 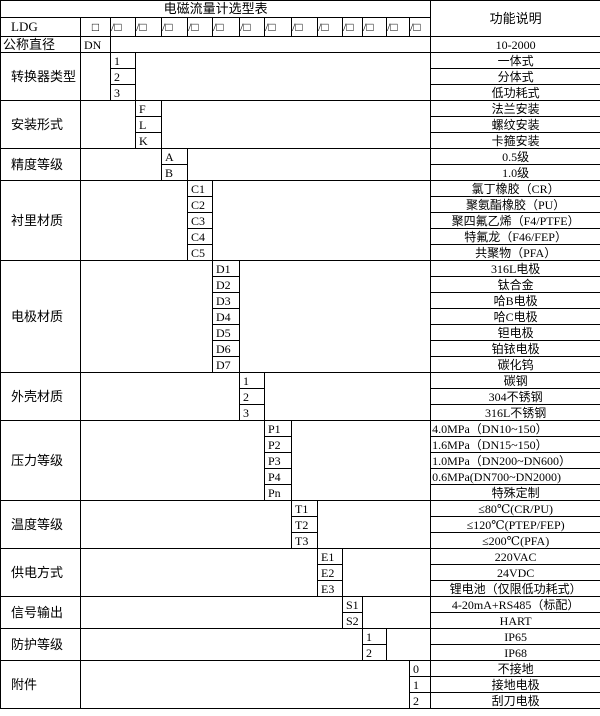 What do you see at coordinates (515, 620) in the screenshot?
I see `option-desc: HART` at bounding box center [515, 620].